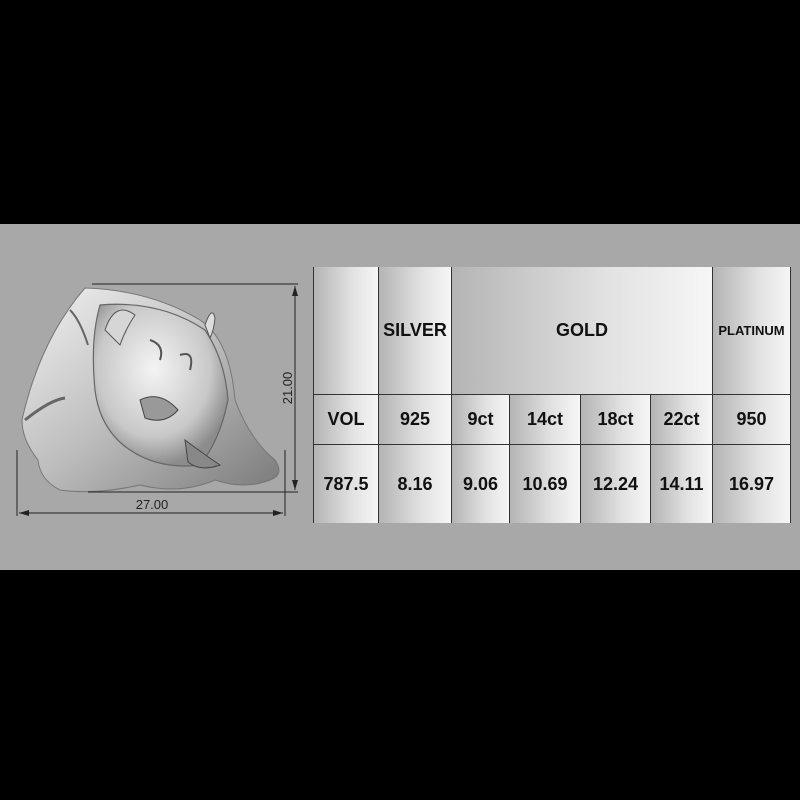 The image size is (800, 800). What do you see at coordinates (751, 484) in the screenshot?
I see `value-platinum-950: 16.97` at bounding box center [751, 484].